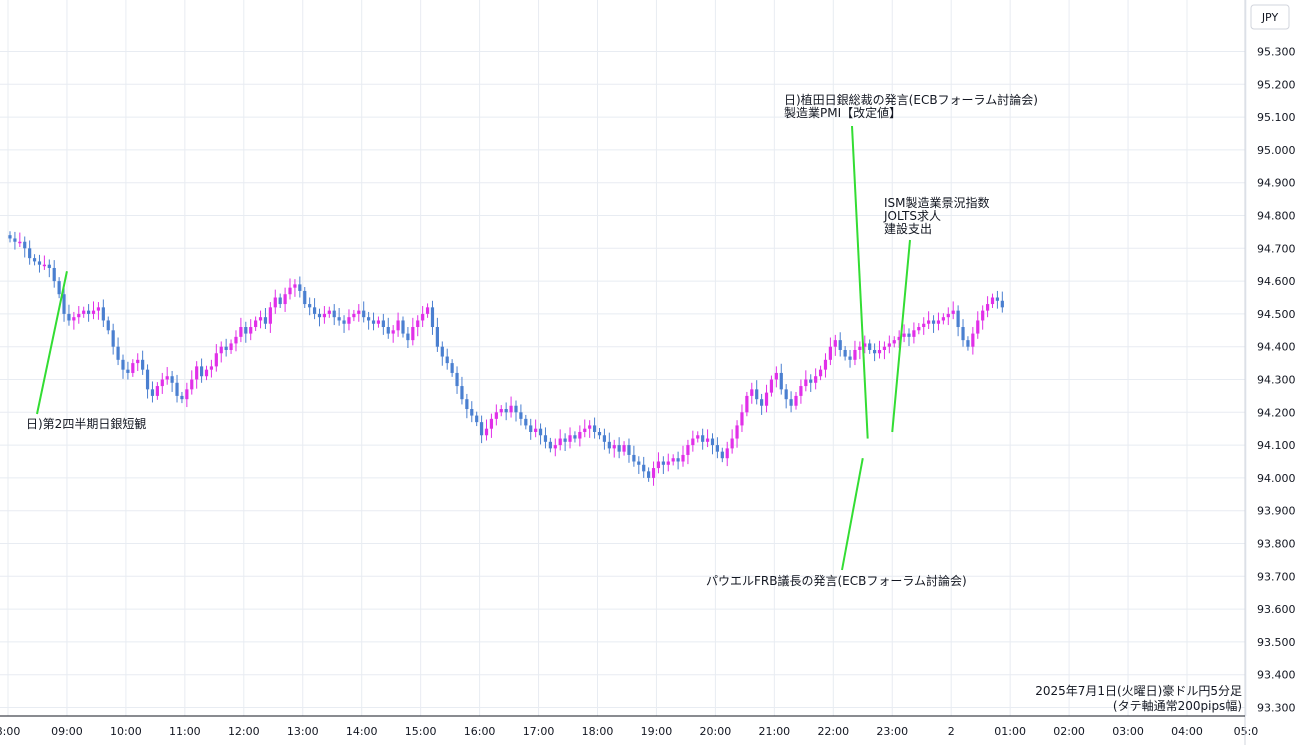  I want to click on x-tick-label: 18:00, so click(598, 731).